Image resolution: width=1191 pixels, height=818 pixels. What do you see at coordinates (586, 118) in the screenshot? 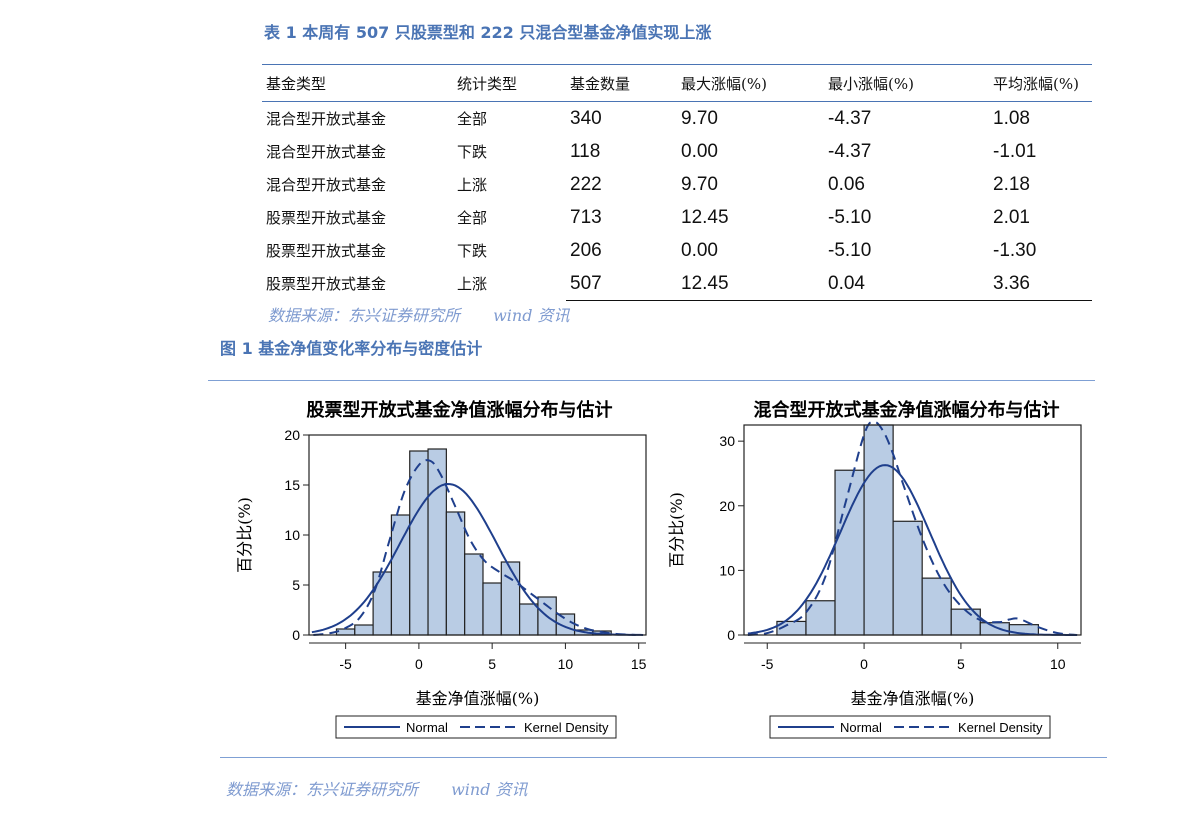
I see `table-cell: 340` at bounding box center [586, 118].